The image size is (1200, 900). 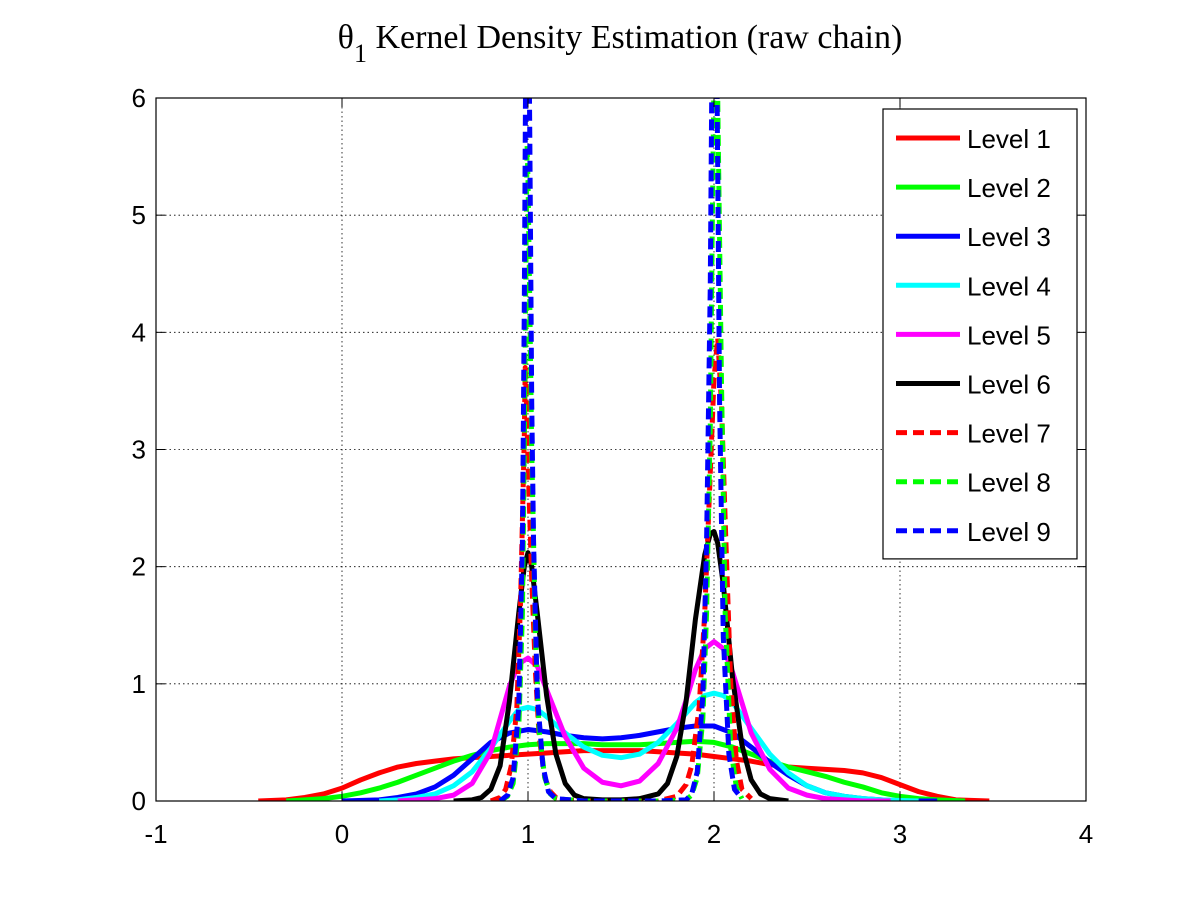 I want to click on legend-label-level-8: Level 8, so click(x=1009, y=483).